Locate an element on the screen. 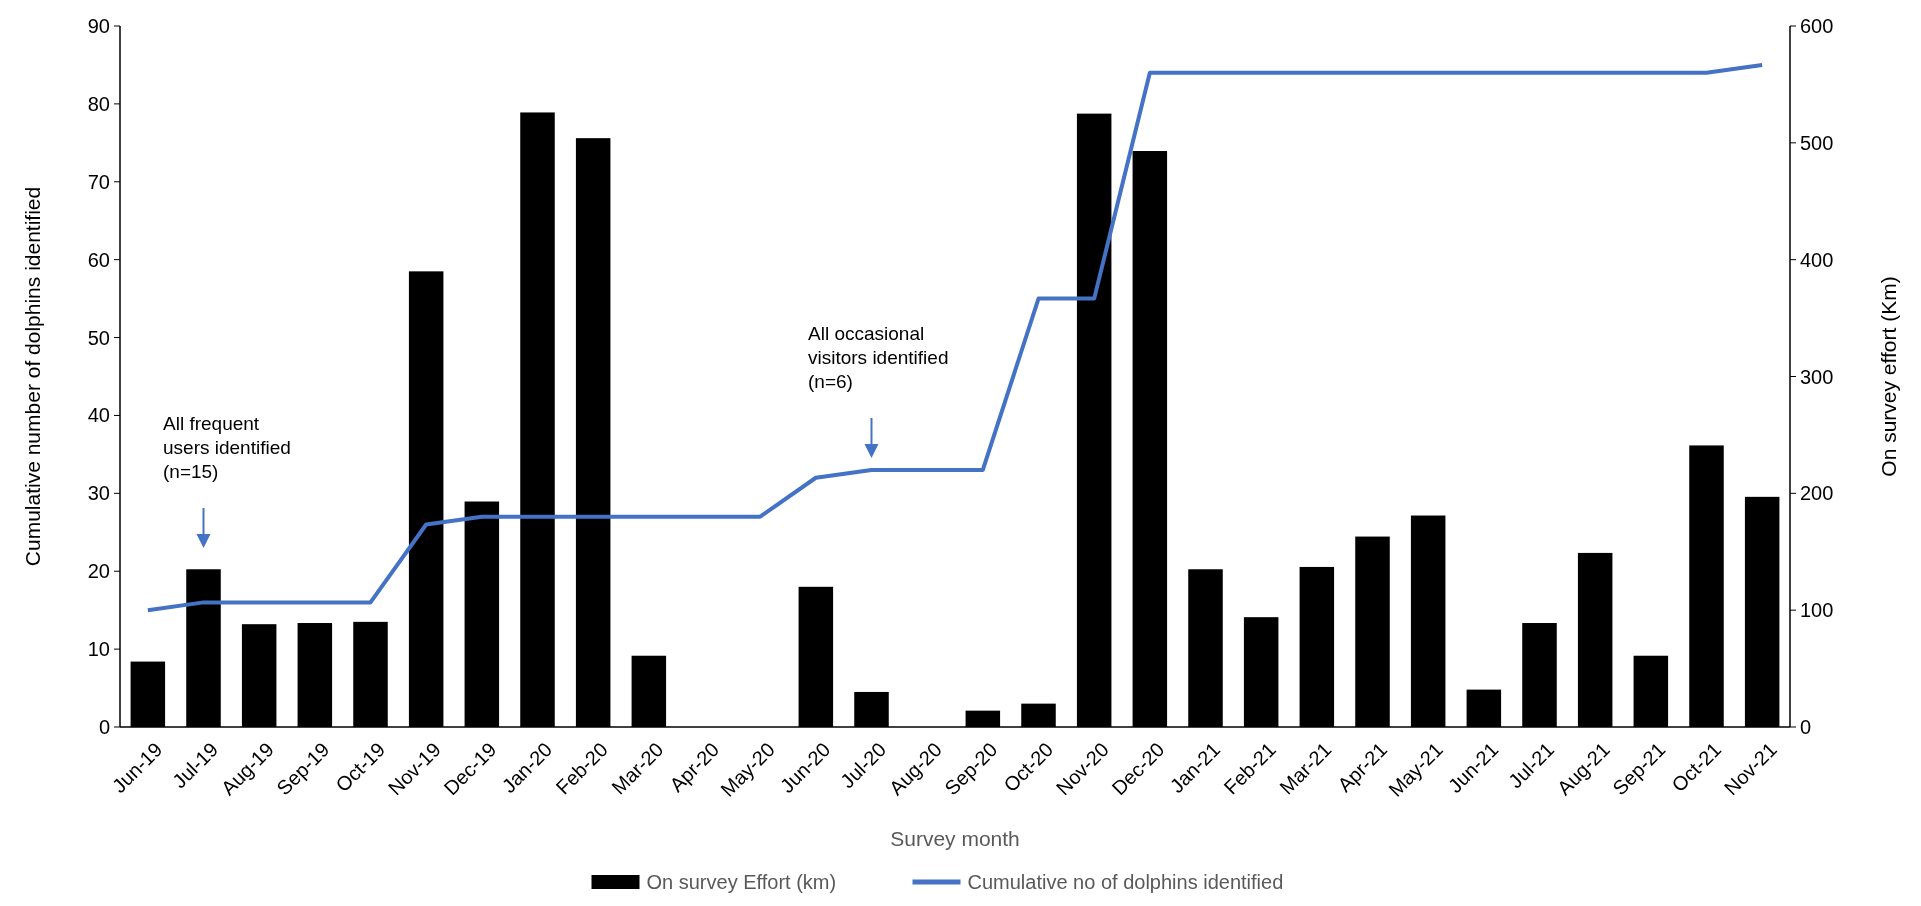 The image size is (1921, 906). y2-axis-title: On survey effort (Km) is located at coordinates (1888, 376).